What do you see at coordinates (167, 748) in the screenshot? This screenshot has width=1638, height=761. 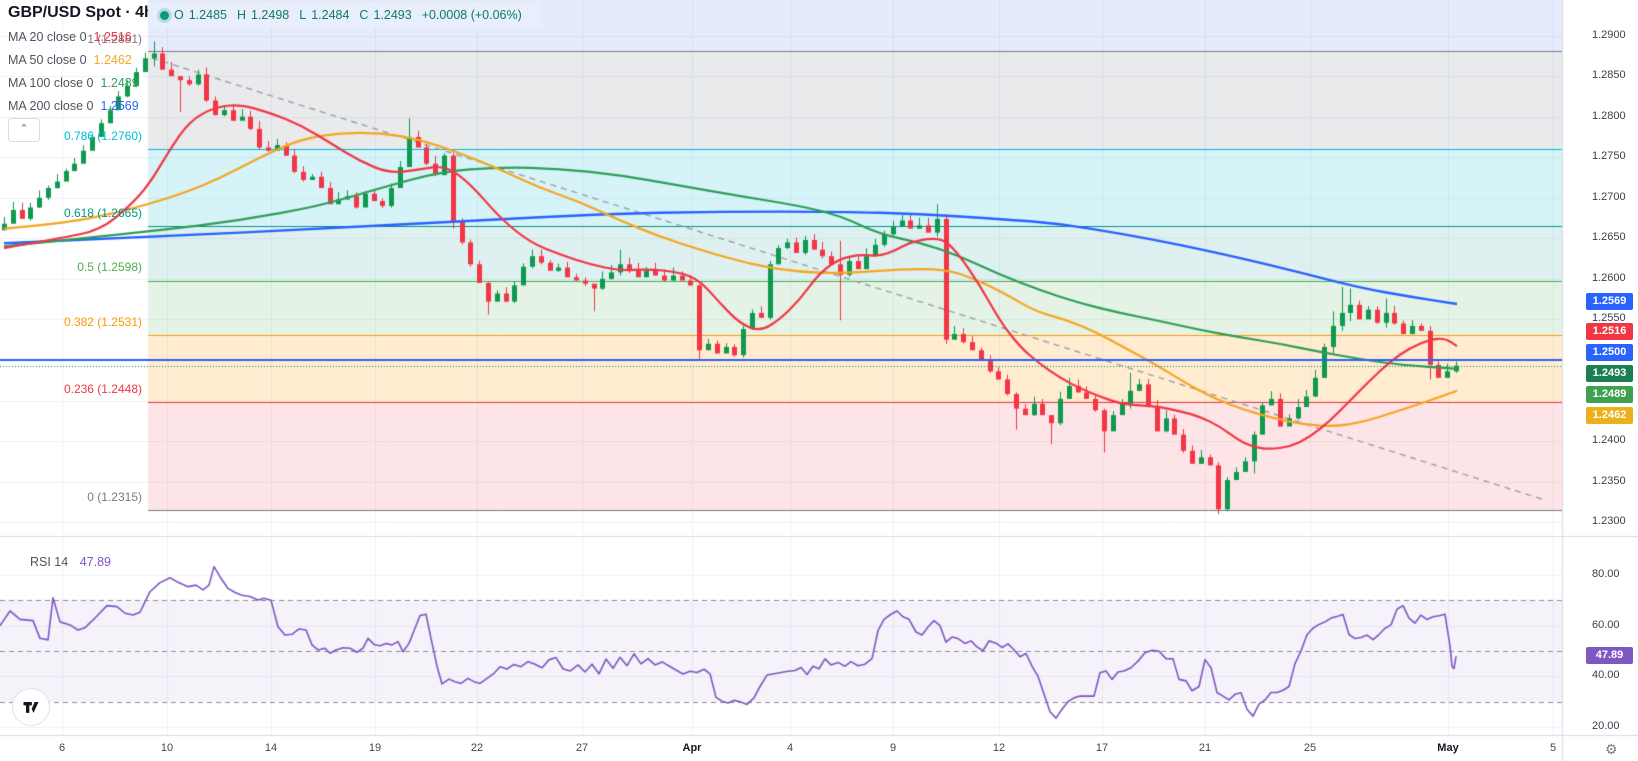 I see `time-tick-label: 10` at bounding box center [167, 748].